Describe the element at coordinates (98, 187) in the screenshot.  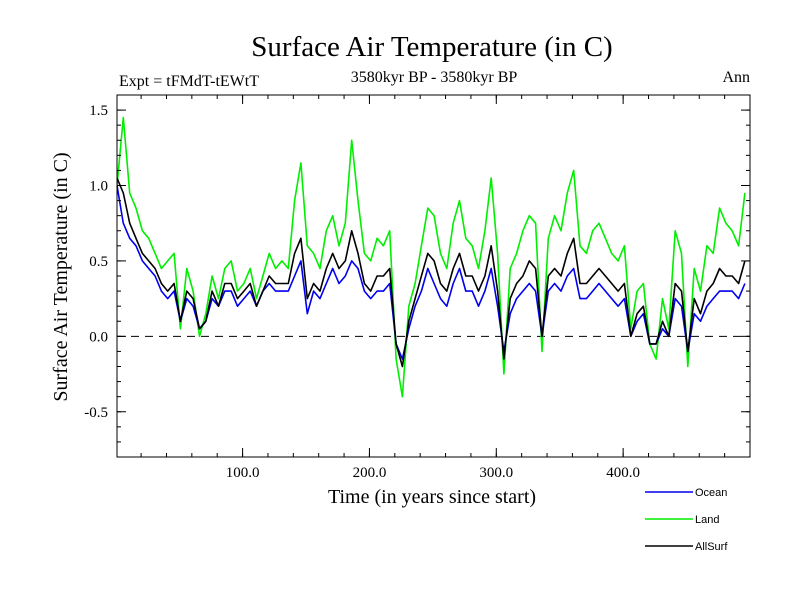
I see `y-tick-label: 1.0` at that location.